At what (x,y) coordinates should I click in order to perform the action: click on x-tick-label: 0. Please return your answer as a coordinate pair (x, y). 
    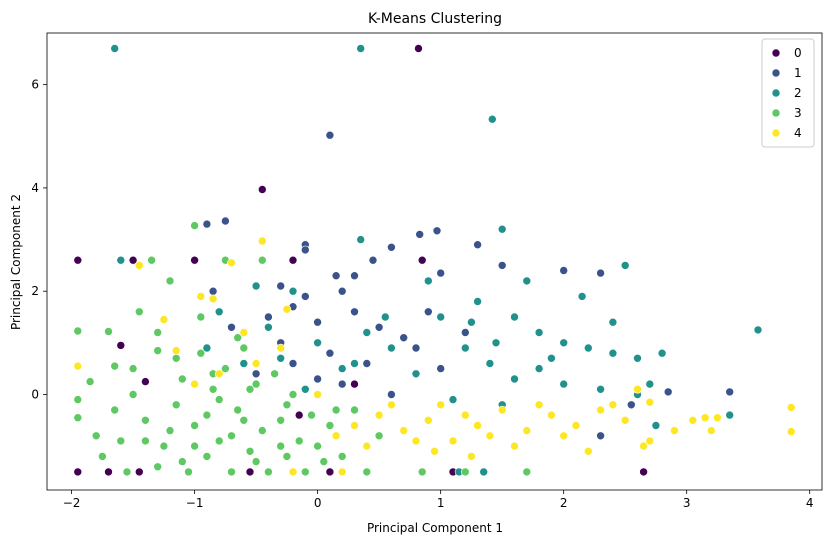
    Looking at the image, I should click on (318, 503).